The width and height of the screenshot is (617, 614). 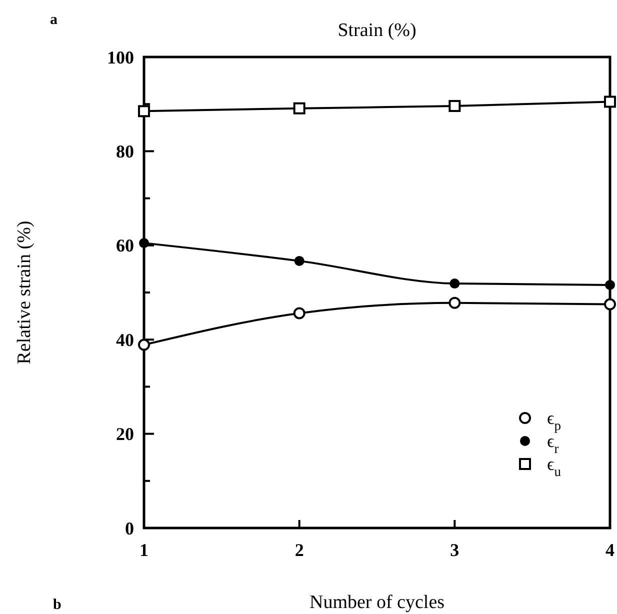 I want to click on y-tick-label: 60, so click(x=125, y=246).